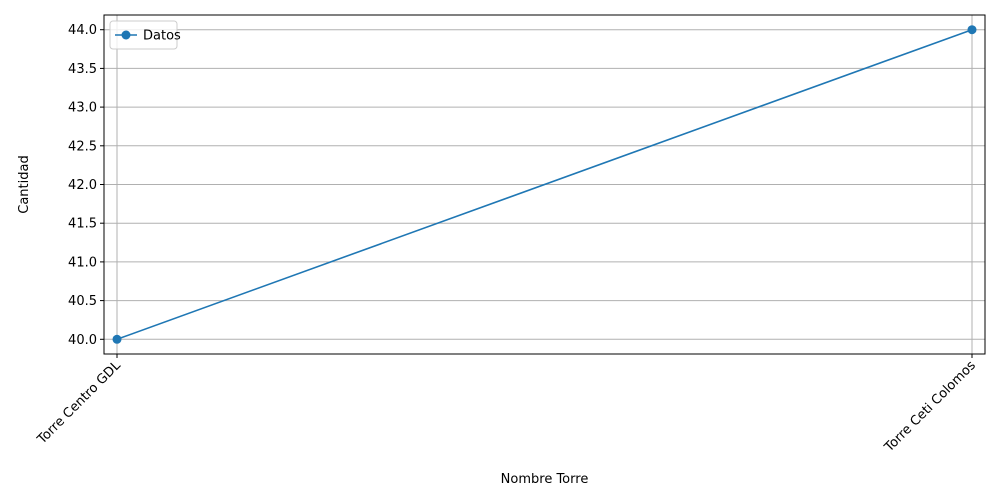 Image resolution: width=1000 pixels, height=504 pixels. Describe the element at coordinates (545, 479) in the screenshot. I see `x-axis-label: Nombre Torre` at that location.